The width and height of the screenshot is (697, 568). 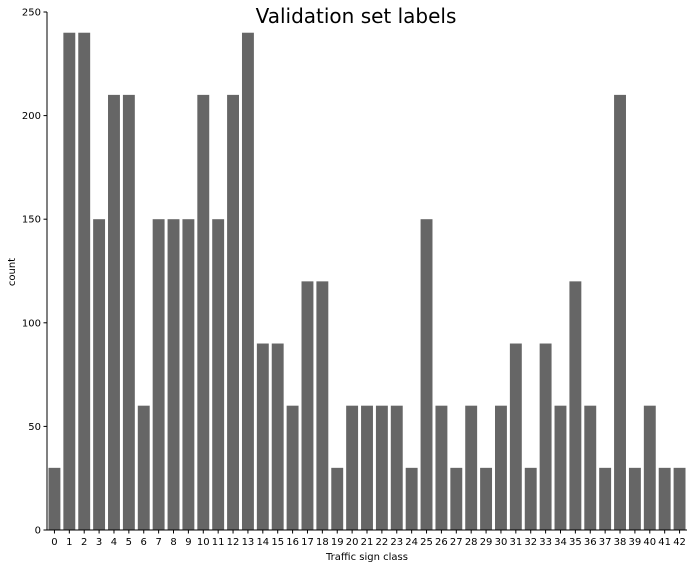 What do you see at coordinates (12, 272) in the screenshot?
I see `y-axis-label: count` at bounding box center [12, 272].